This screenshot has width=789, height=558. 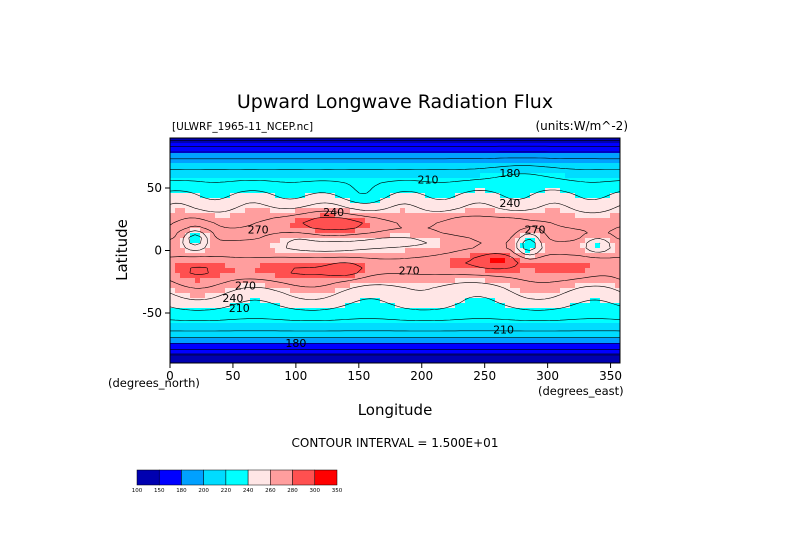 I want to click on colorbar-label: 200, so click(x=203, y=491).